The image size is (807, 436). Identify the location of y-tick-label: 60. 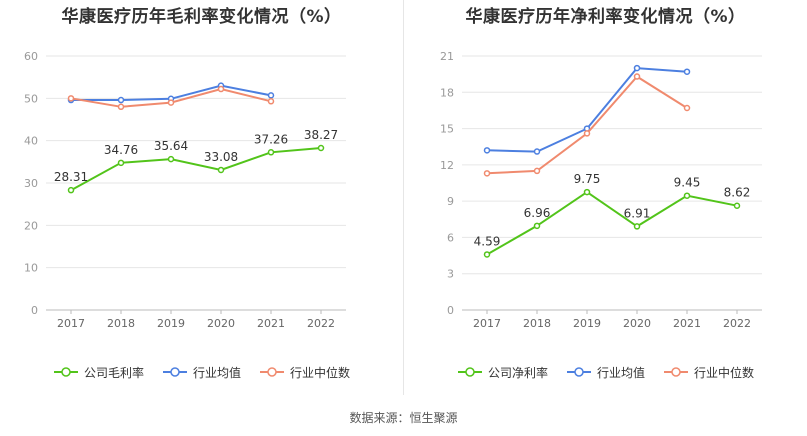
(31, 56).